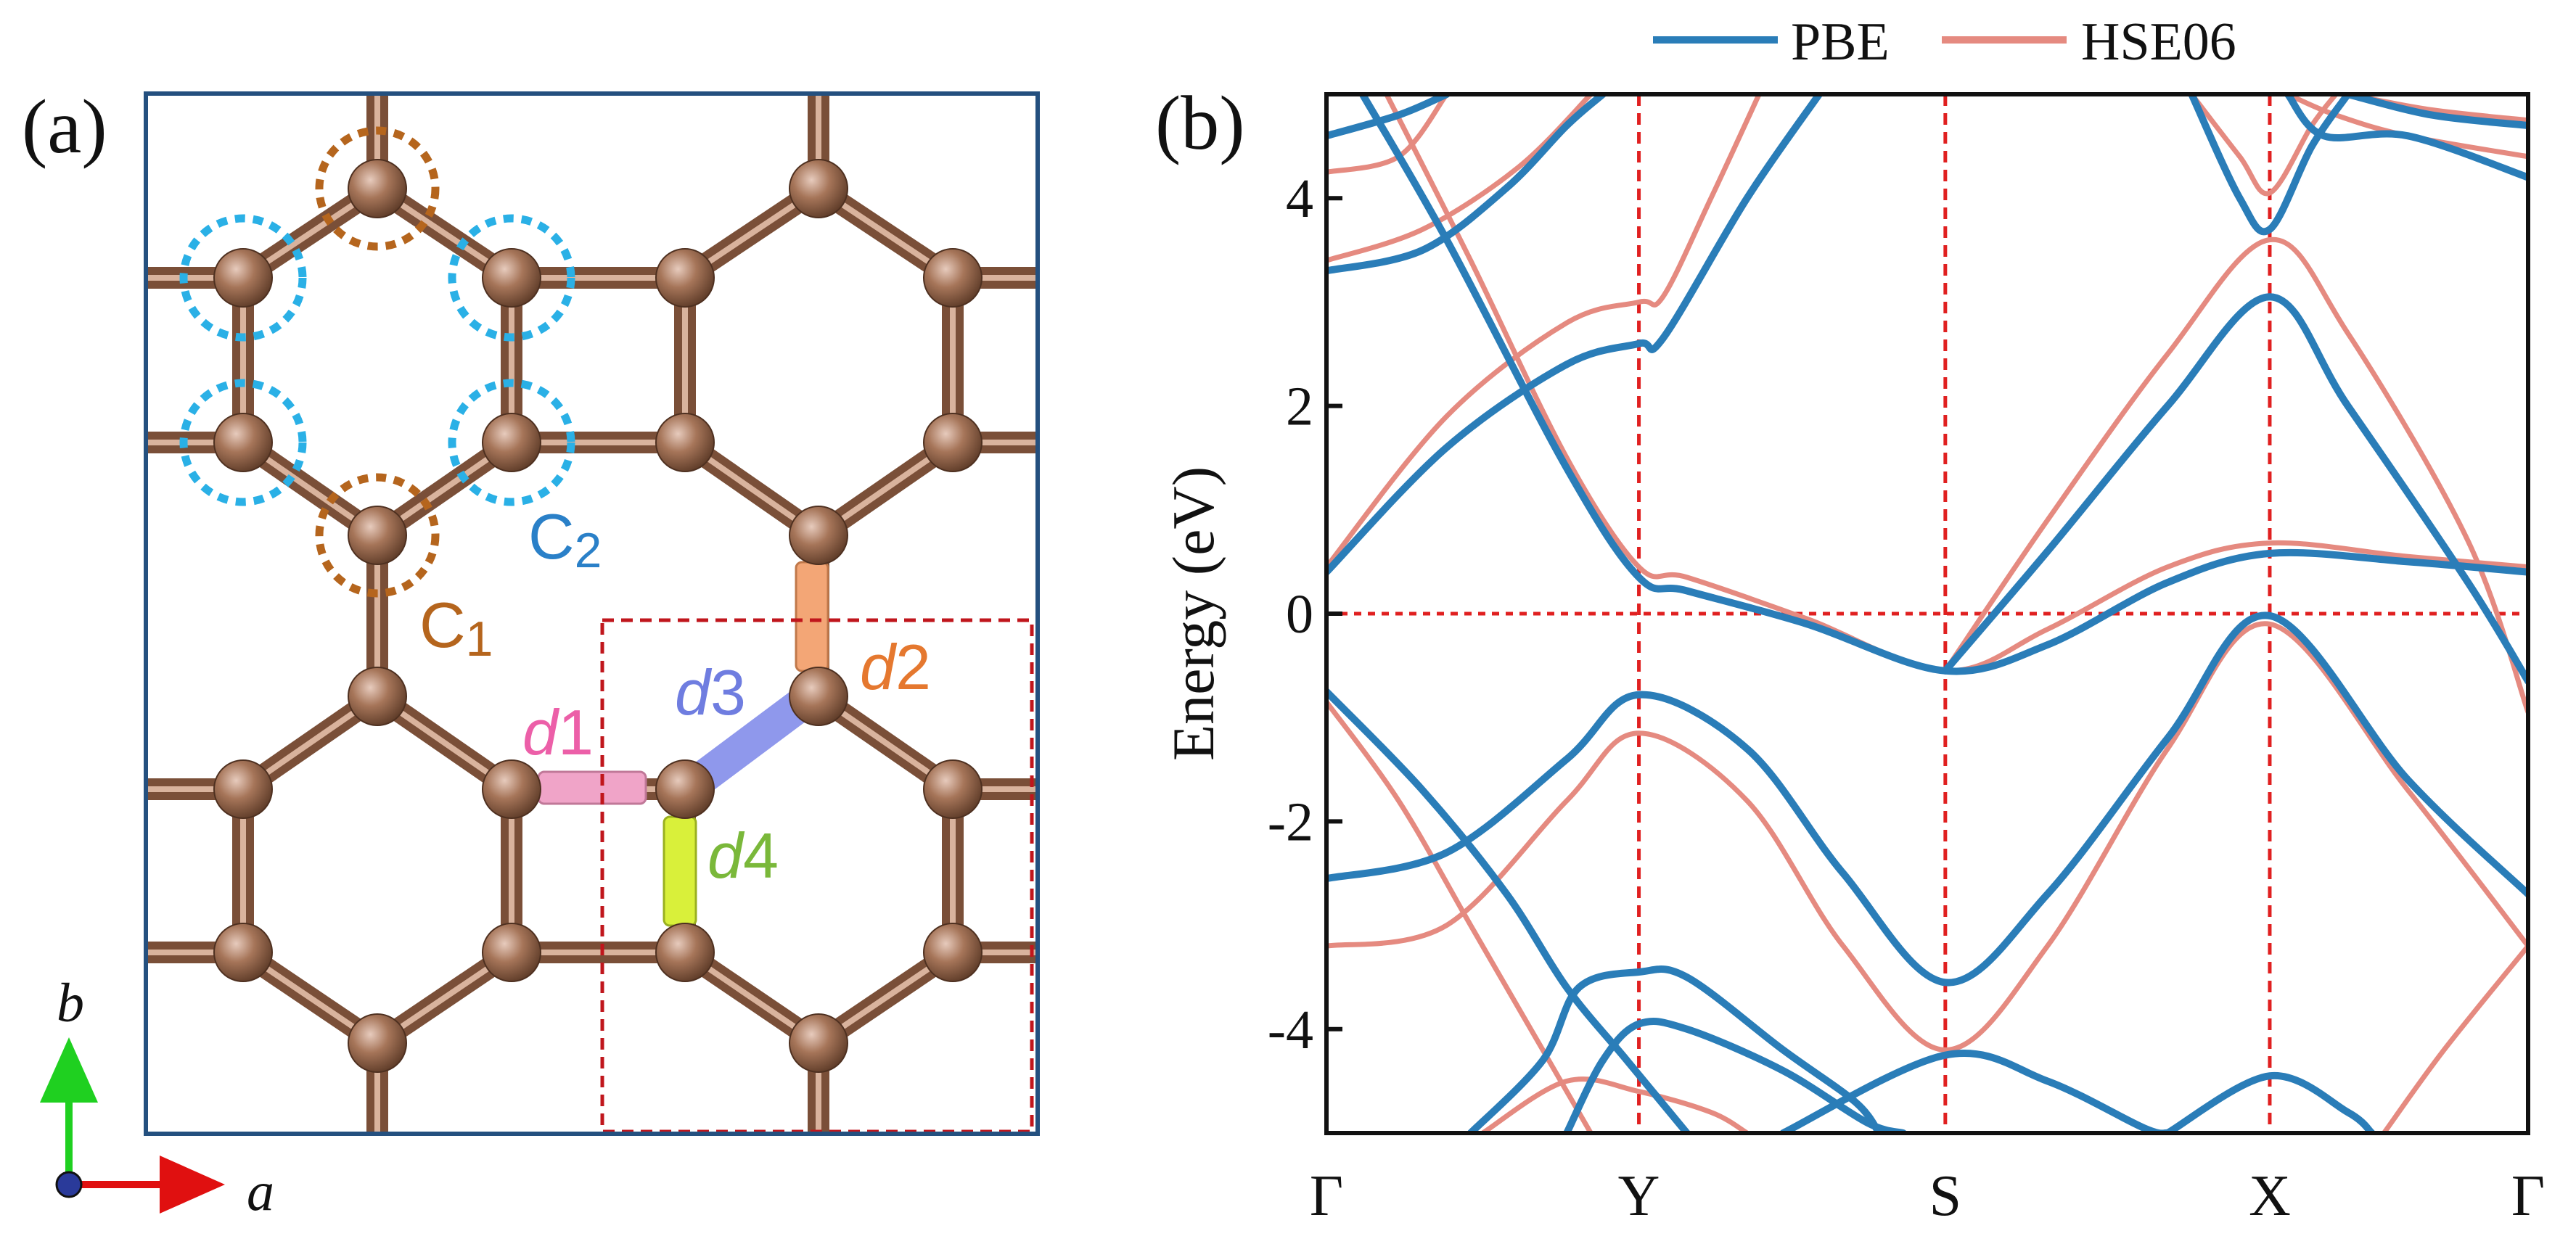 This screenshot has width=2576, height=1252. Describe the element at coordinates (2158, 42) in the screenshot. I see `legend-label-hse: HSE06` at that location.